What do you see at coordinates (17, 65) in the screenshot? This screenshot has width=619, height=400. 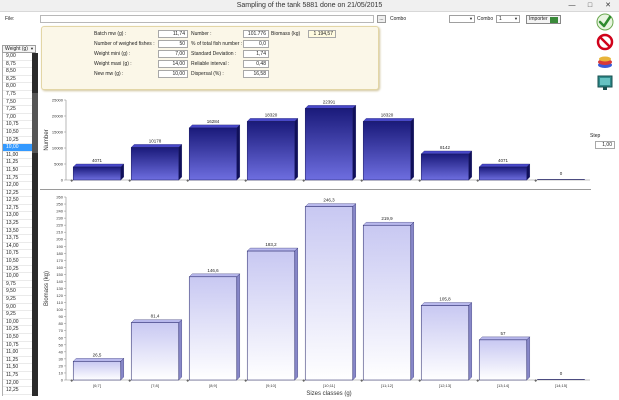 I see `weight-list-item: 8,75` at bounding box center [17, 65].